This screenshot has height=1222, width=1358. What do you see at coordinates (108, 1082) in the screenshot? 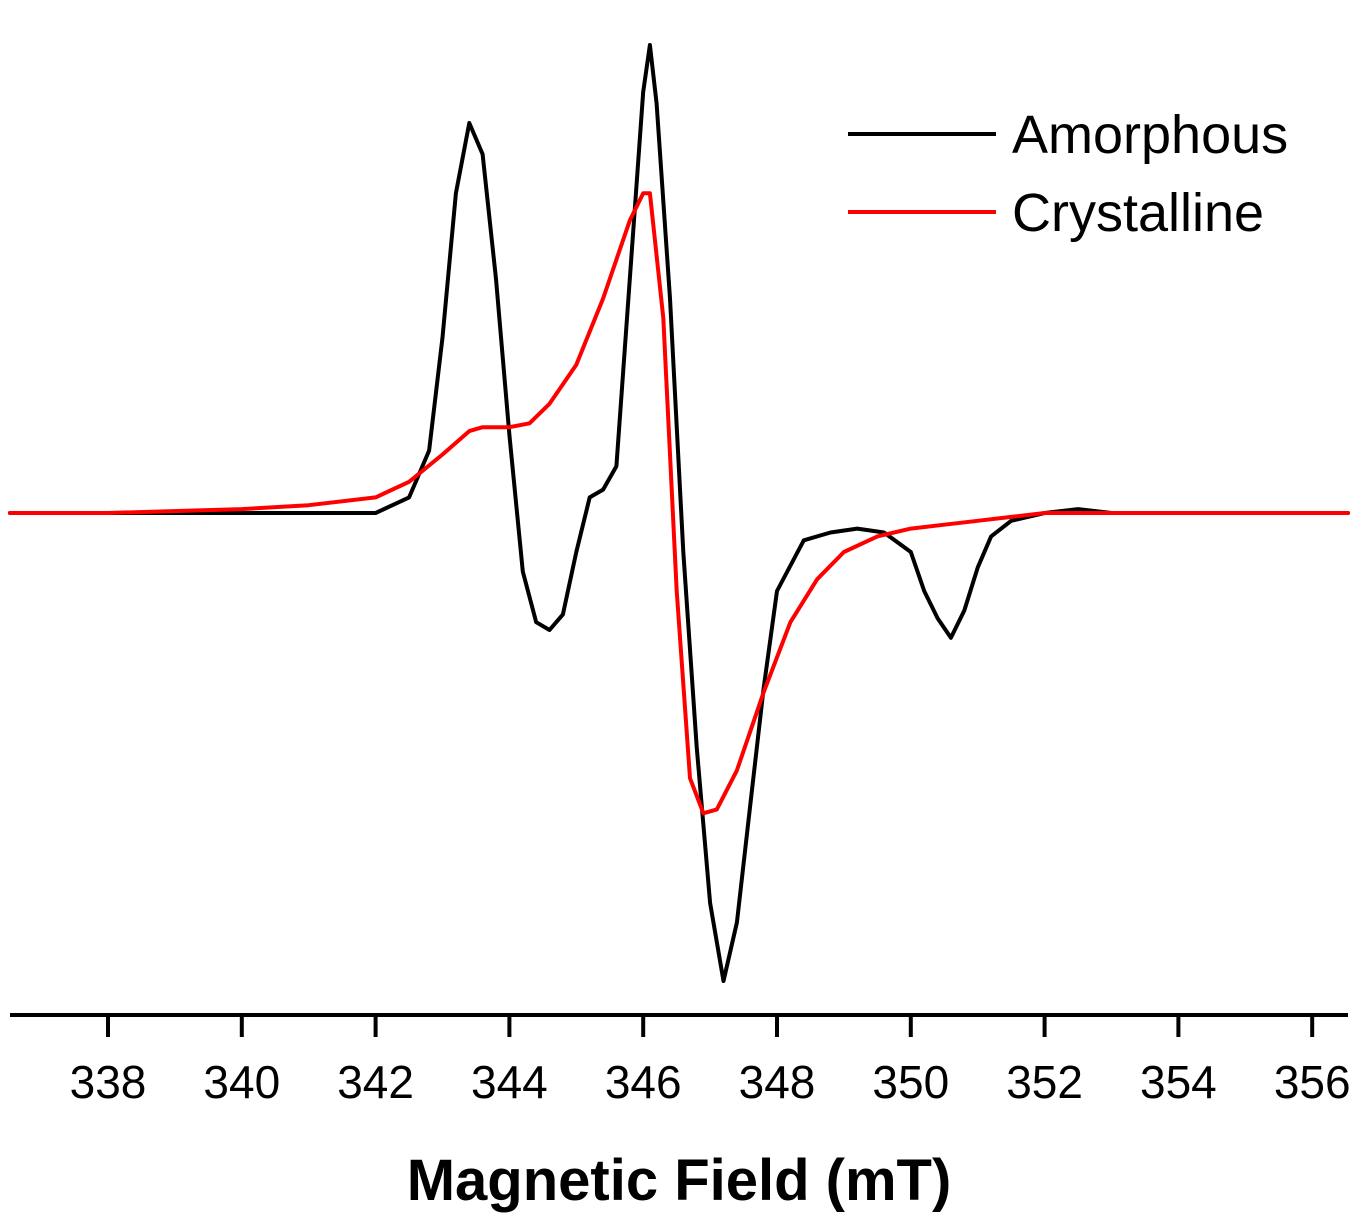
I see `x-tick-label: 338` at bounding box center [108, 1082].